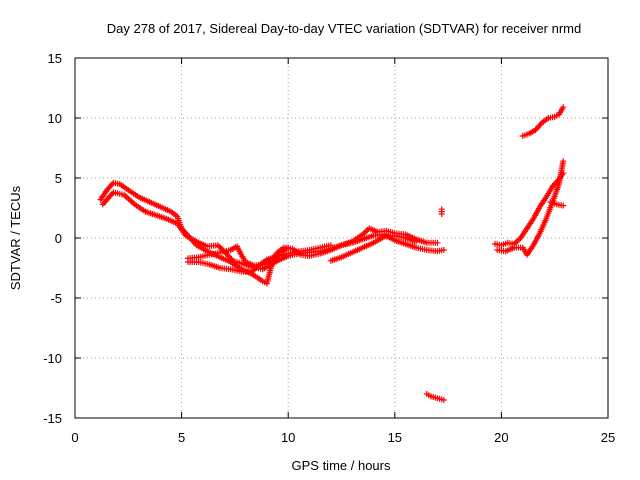 The image size is (640, 480). What do you see at coordinates (15, 237) in the screenshot?
I see `y-axis-label: SDTVAR / TECUs` at bounding box center [15, 237].